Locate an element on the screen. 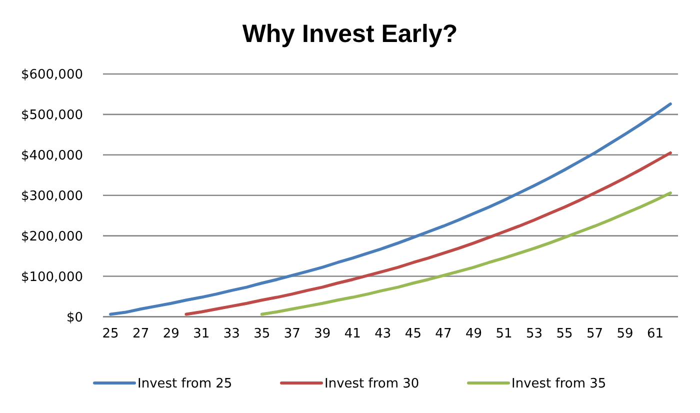 The image size is (700, 413). chart-title: Why Invest Early? is located at coordinates (350, 34).